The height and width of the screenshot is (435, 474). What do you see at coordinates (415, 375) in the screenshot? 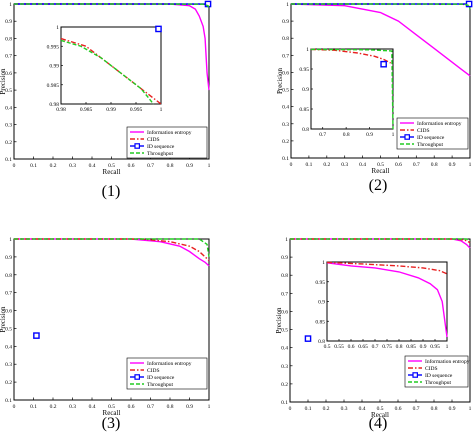
I see `chart4-legend-marker` at bounding box center [415, 375].